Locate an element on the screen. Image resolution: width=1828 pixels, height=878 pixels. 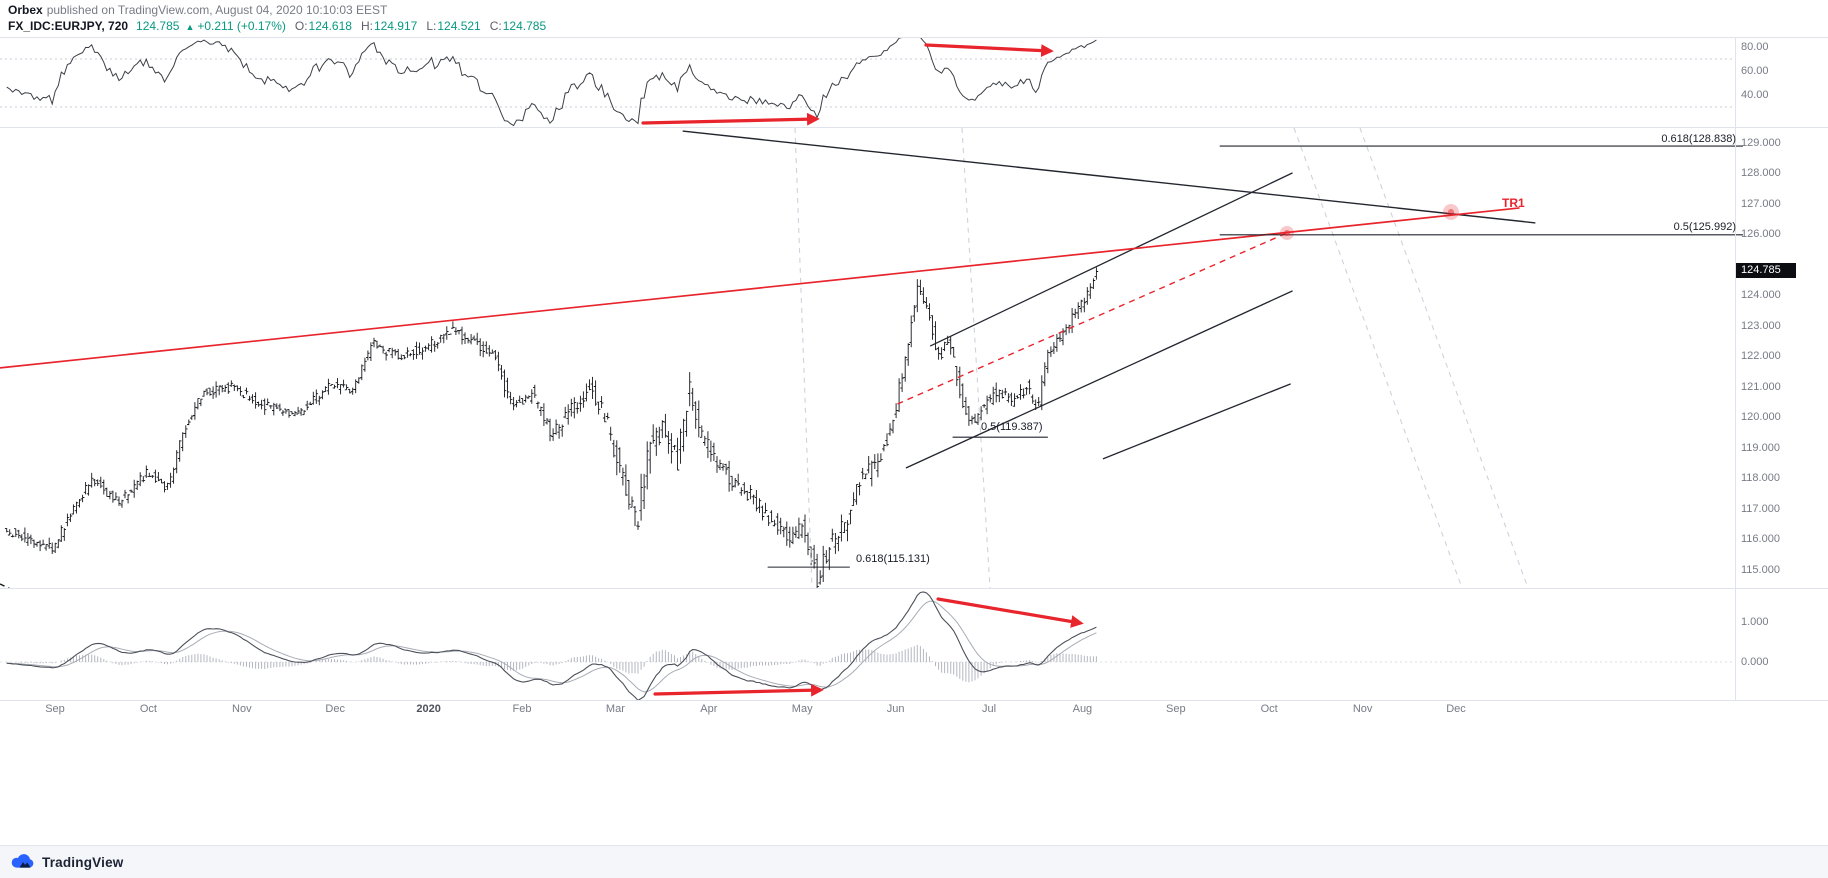
macd-arrow-lower is located at coordinates (738, 690).